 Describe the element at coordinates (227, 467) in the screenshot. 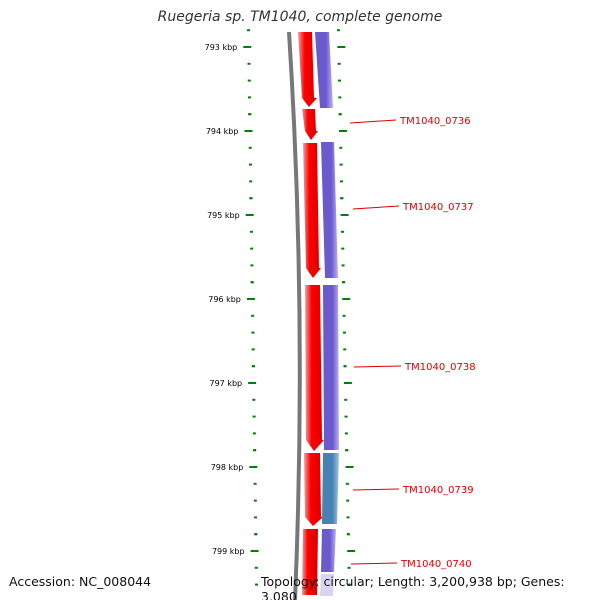

I see `scale-tick-label: 798 kbp` at that location.